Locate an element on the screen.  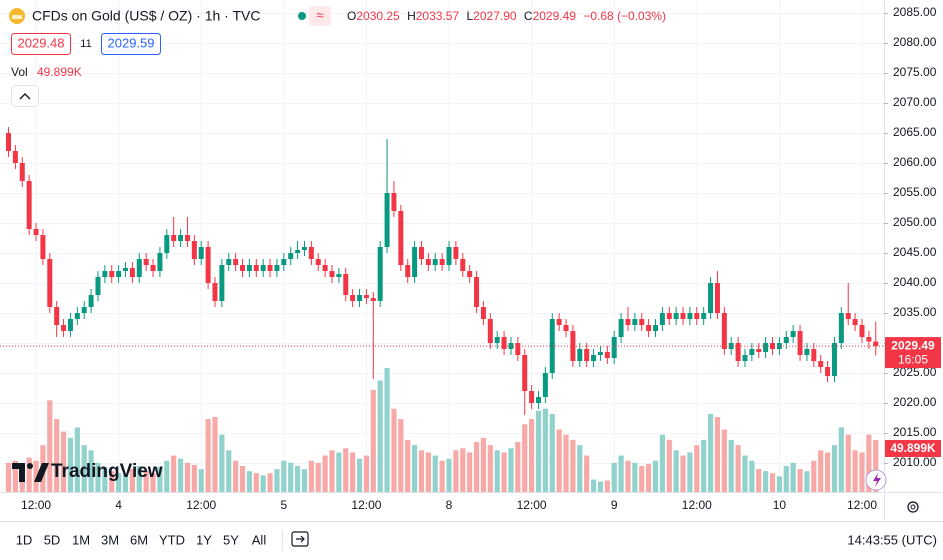
data-mode-icon: ≈ is located at coordinates (319, 14).